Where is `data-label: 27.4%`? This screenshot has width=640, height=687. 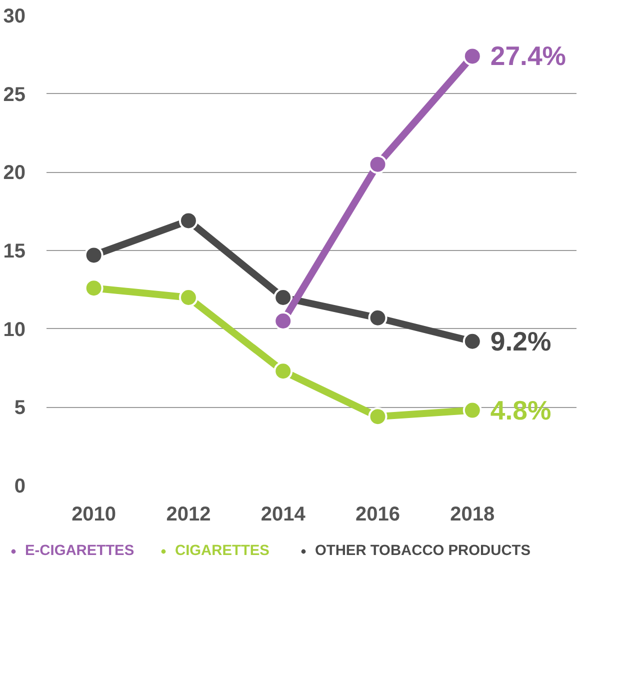
data-label: 27.4% is located at coordinates (528, 56).